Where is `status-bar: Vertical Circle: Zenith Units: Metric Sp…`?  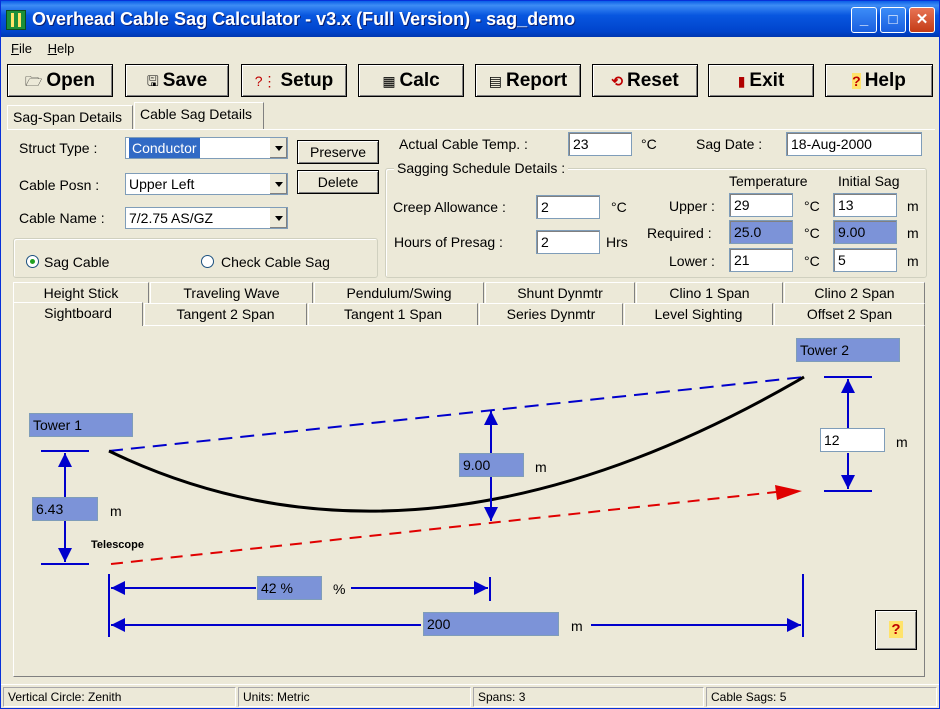
status-bar: Vertical Circle: Zenith Units: Metric Sp… is located at coordinates (470, 696).